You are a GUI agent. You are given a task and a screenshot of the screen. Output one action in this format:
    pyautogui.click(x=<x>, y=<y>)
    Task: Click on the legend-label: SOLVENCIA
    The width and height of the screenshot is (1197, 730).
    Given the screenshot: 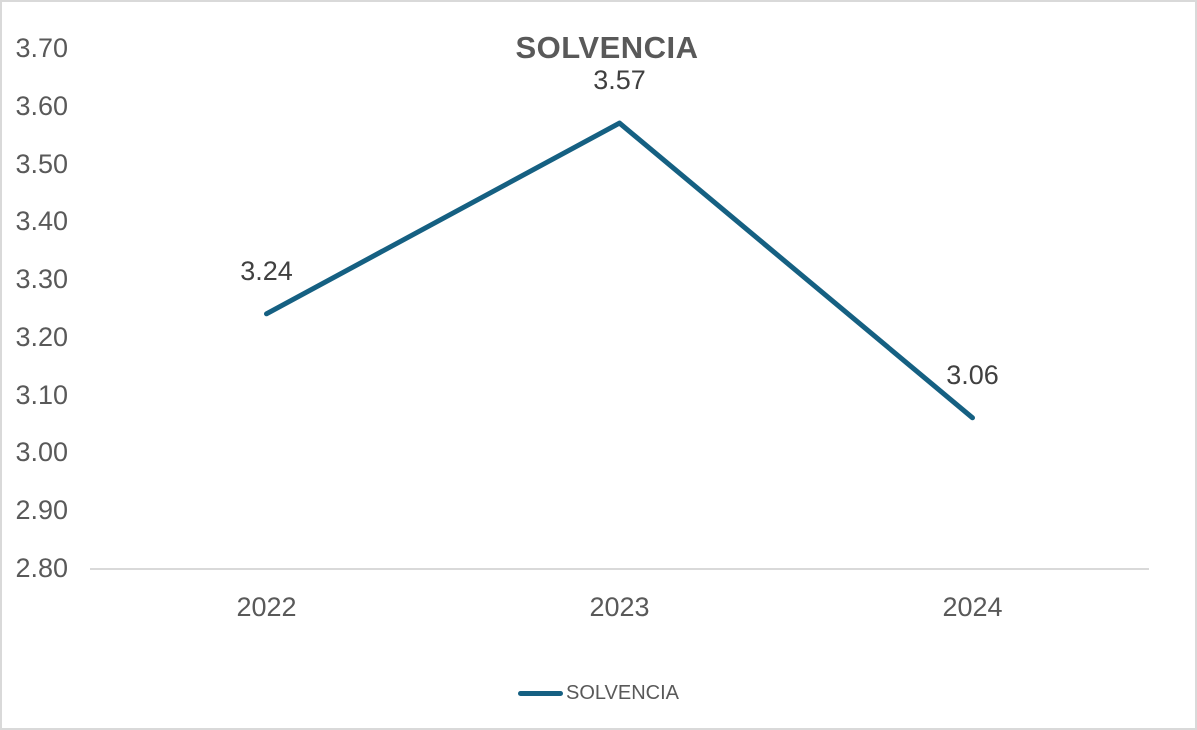 What is the action you would take?
    pyautogui.click(x=622, y=692)
    